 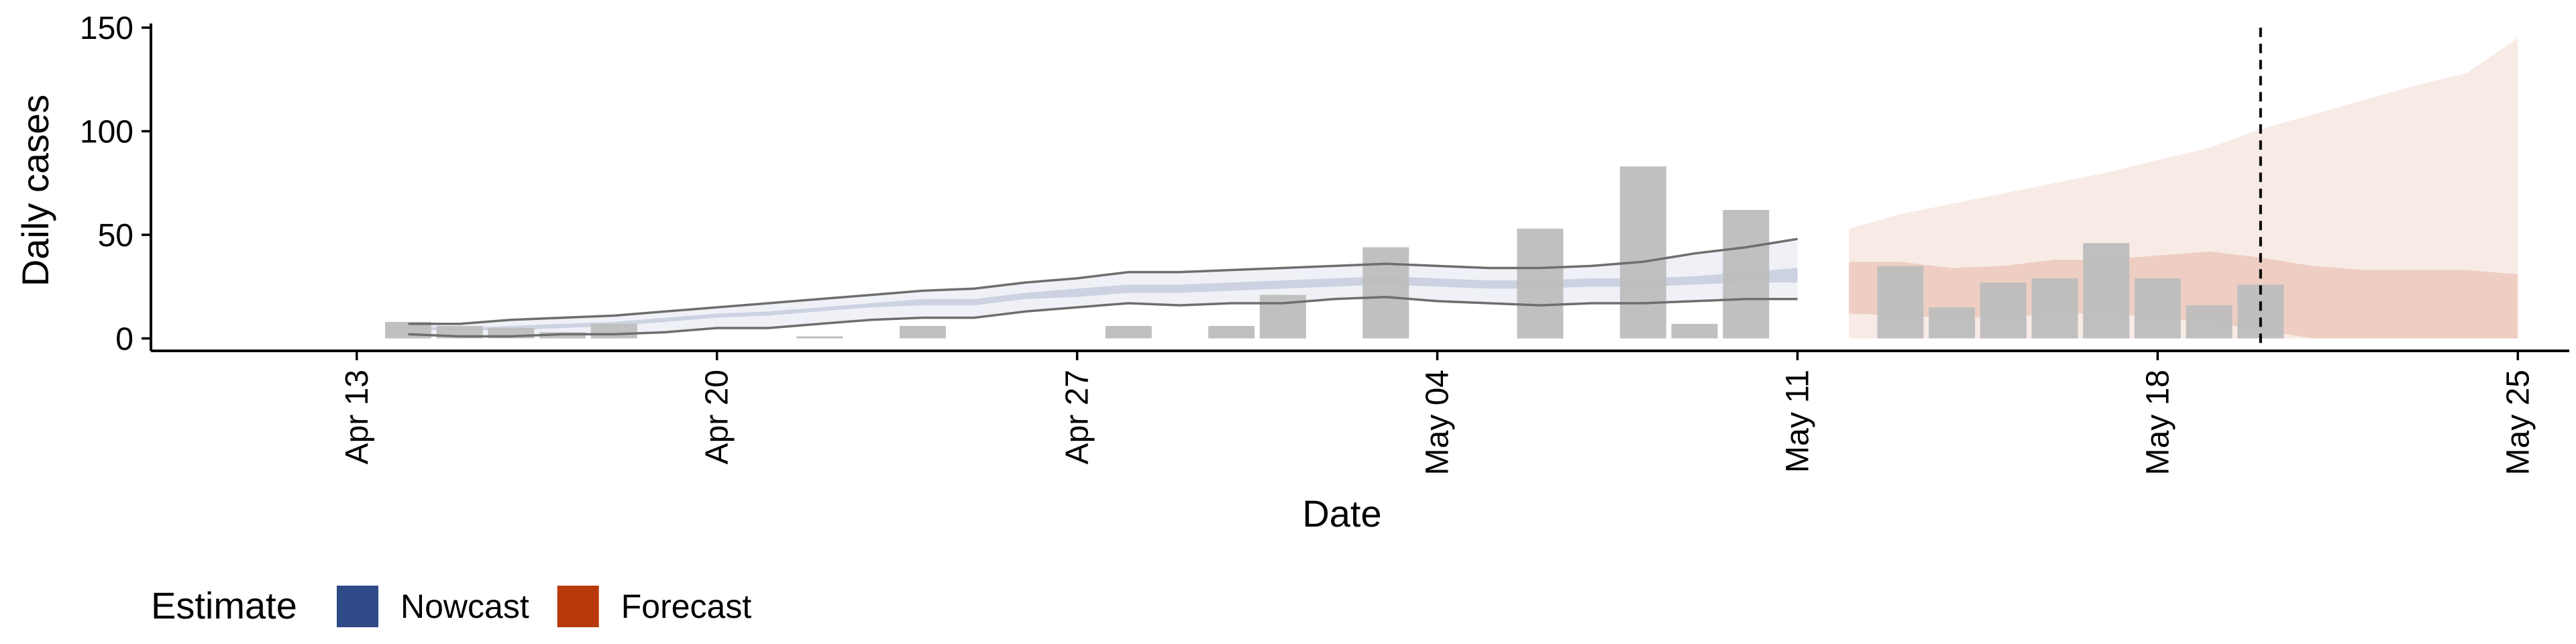 What do you see at coordinates (1798, 421) in the screenshot?
I see `x-tick-label-2020-05-11: May 11` at bounding box center [1798, 421].